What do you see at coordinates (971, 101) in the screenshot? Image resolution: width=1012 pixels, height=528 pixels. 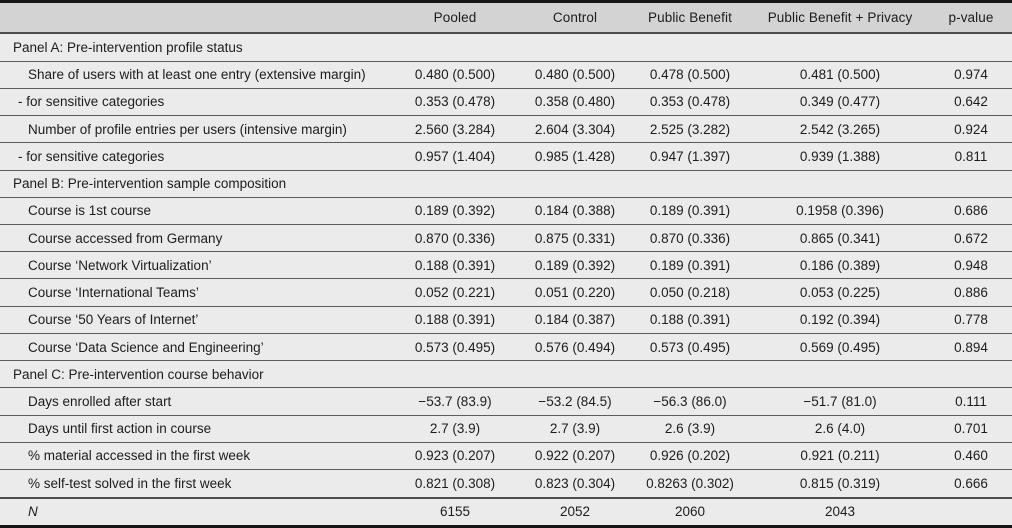 I see `cell-value: 0.642` at bounding box center [971, 101].